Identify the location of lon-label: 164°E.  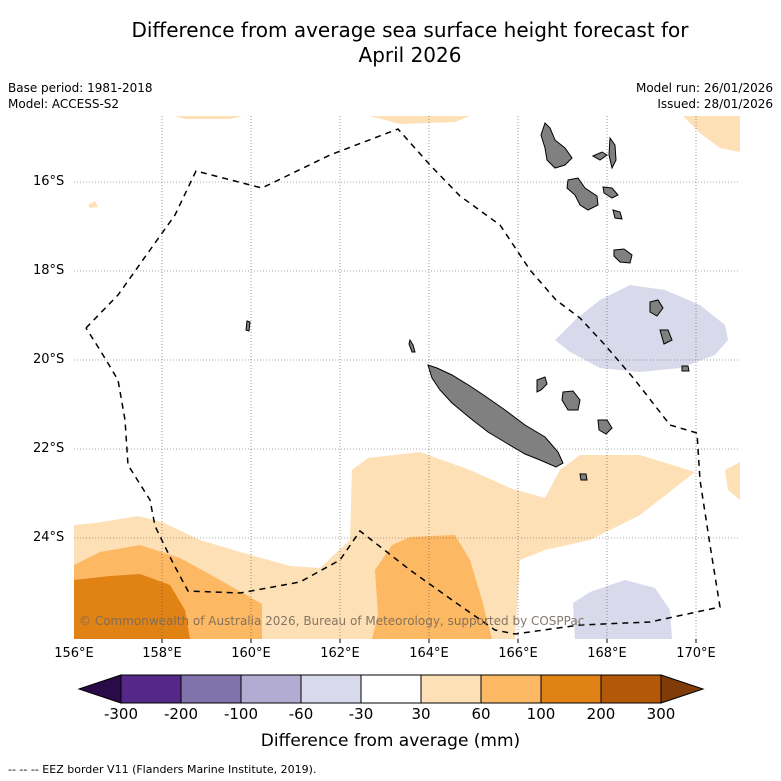
(429, 653).